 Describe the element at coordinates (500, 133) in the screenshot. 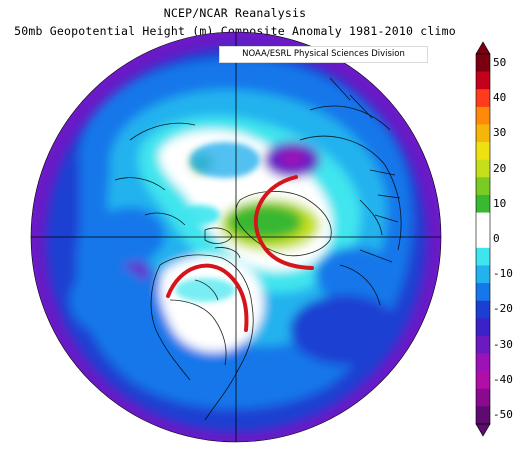

I see `colorbar-label: 30` at that location.